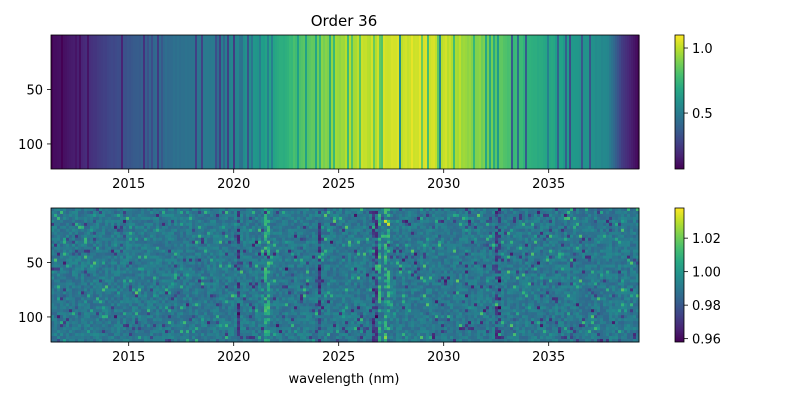 The width and height of the screenshot is (800, 400). What do you see at coordinates (344, 21) in the screenshot?
I see `top-chart-title: Order 36` at bounding box center [344, 21].